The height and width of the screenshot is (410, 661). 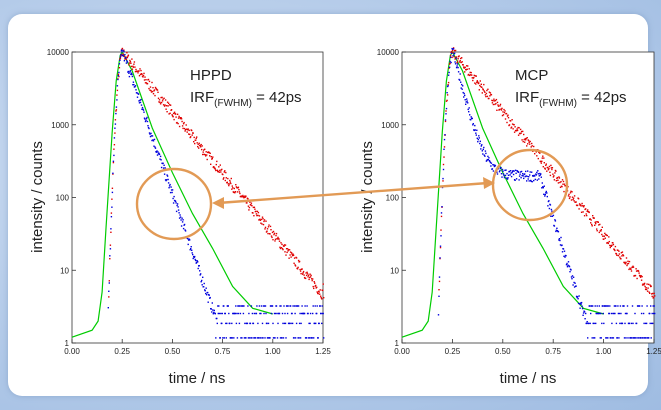 What do you see at coordinates (63, 198) in the screenshot?
I see `y-tick-label: 100` at bounding box center [63, 198].